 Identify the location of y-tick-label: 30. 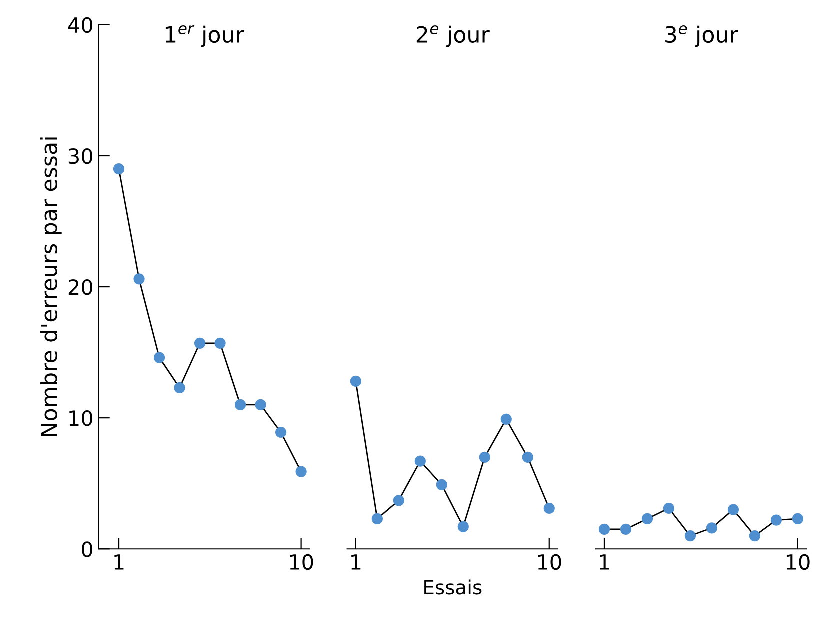
(80, 156).